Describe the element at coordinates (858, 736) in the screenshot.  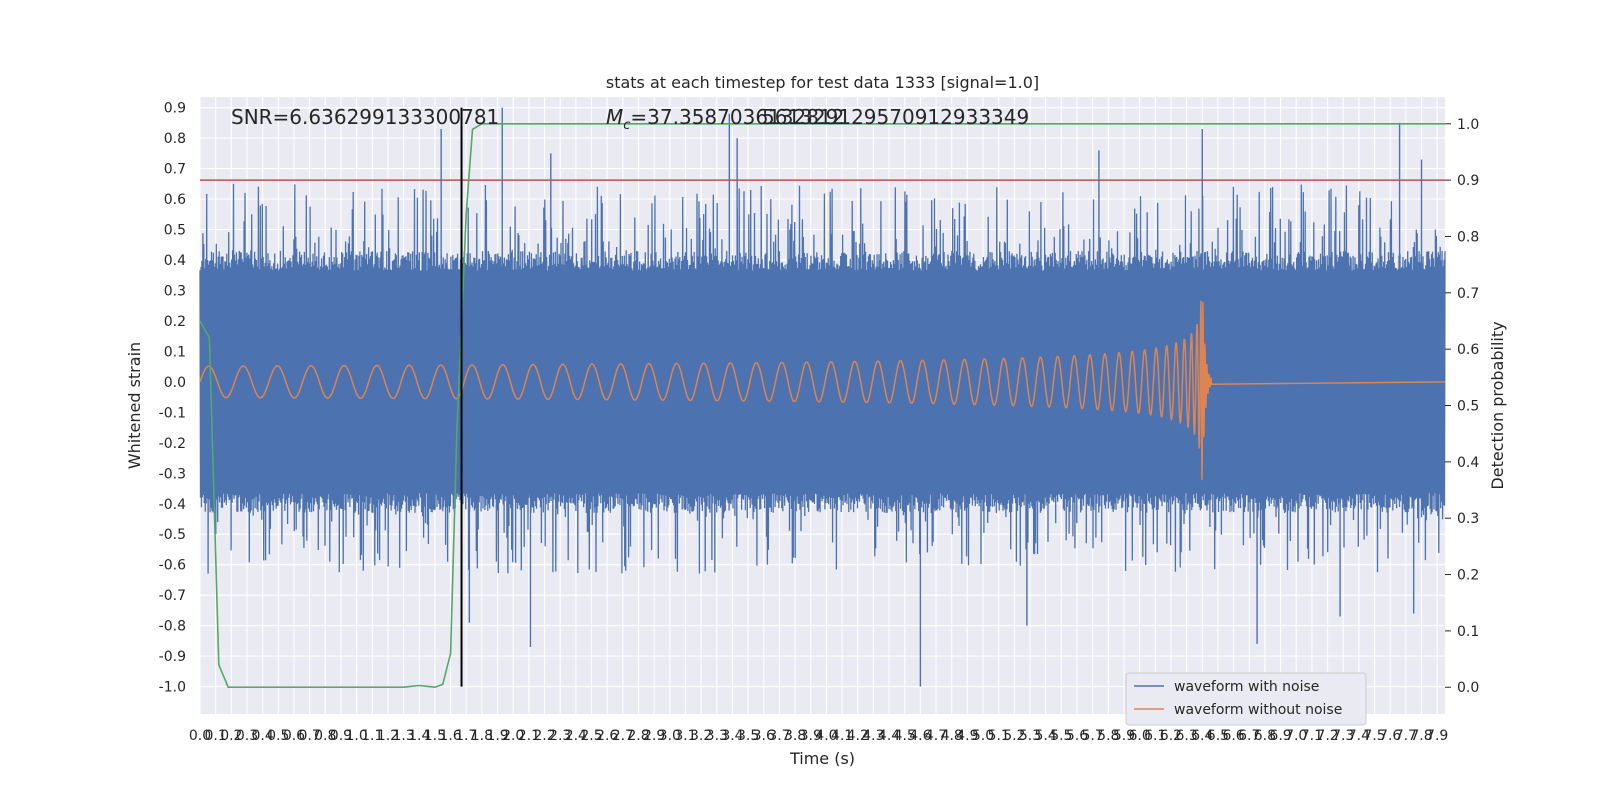
I see `x-tick-label: 4.2` at that location.